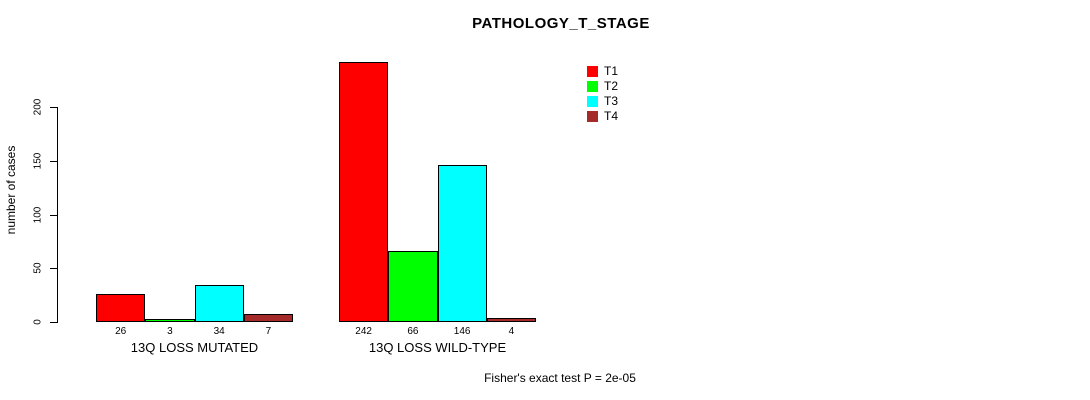  I want to click on bar-t4-group1, so click(268, 318).